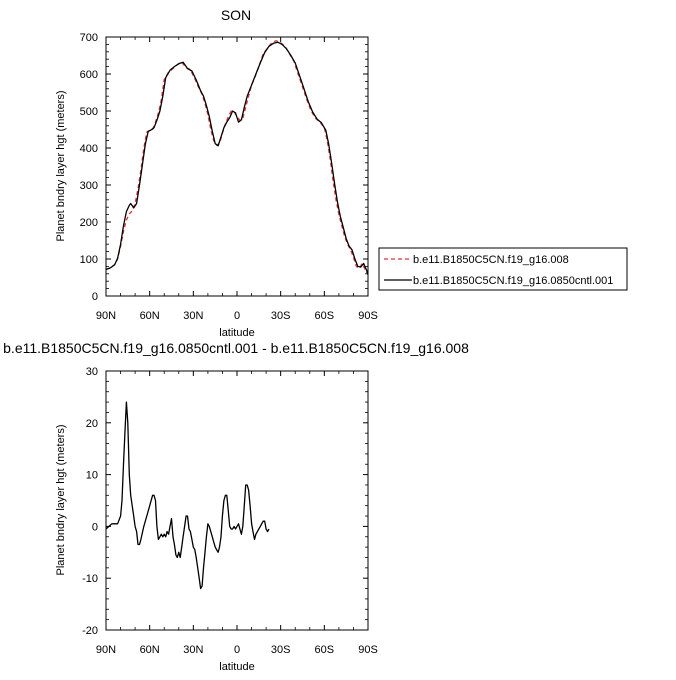  I want to click on top-y-tick-label: 700, so click(89, 38).